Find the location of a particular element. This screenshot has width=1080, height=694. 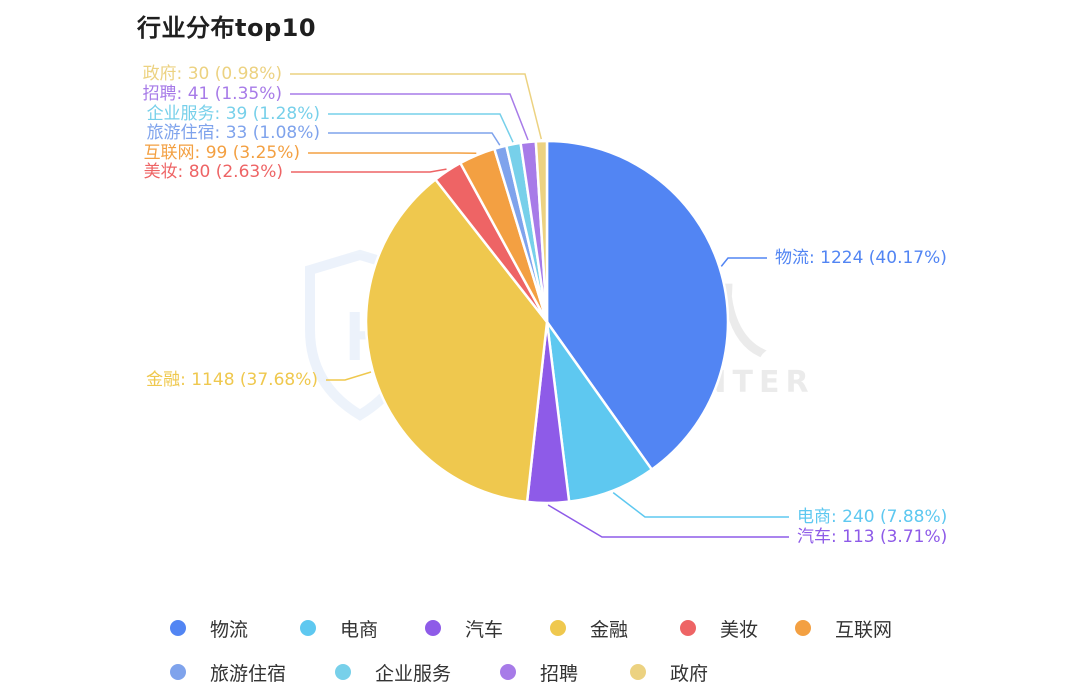

slice-label-1: 物流: 1224 (40.17%) is located at coordinates (861, 258).